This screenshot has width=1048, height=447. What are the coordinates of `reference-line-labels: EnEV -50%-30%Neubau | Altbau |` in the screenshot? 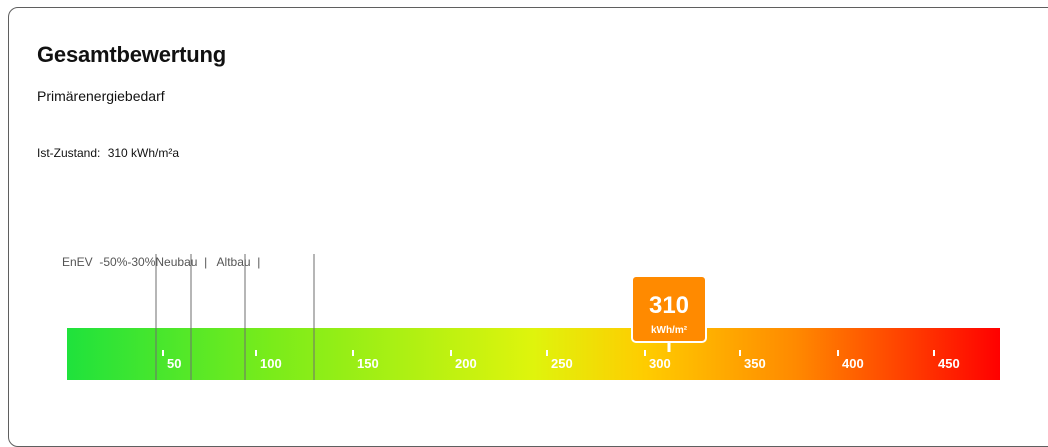 It's located at (161, 262).